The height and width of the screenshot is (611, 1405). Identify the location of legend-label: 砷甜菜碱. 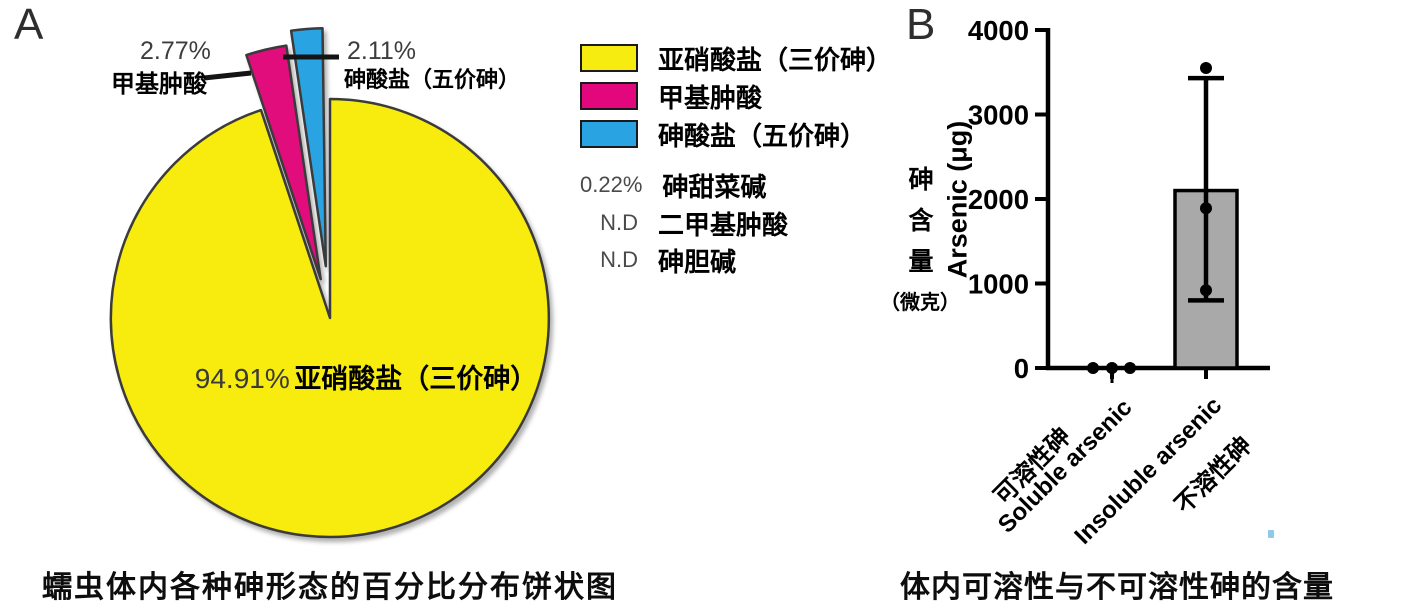
(714, 186).